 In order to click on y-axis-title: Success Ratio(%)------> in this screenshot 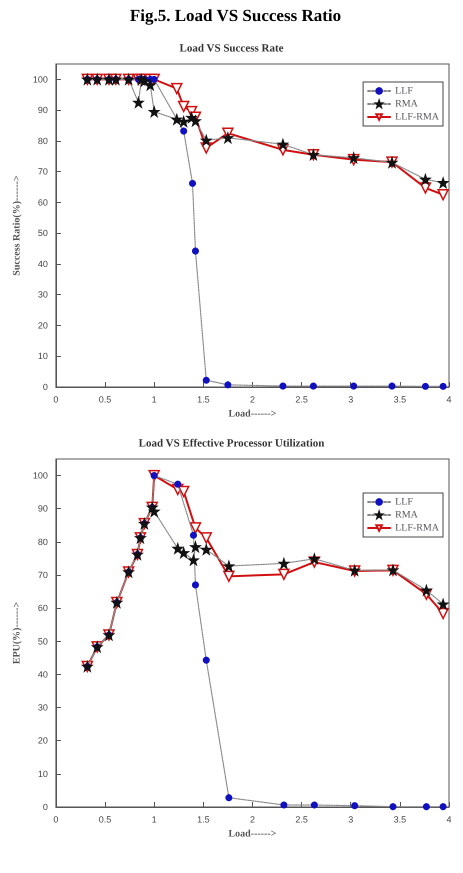, I will do `click(17, 225)`.